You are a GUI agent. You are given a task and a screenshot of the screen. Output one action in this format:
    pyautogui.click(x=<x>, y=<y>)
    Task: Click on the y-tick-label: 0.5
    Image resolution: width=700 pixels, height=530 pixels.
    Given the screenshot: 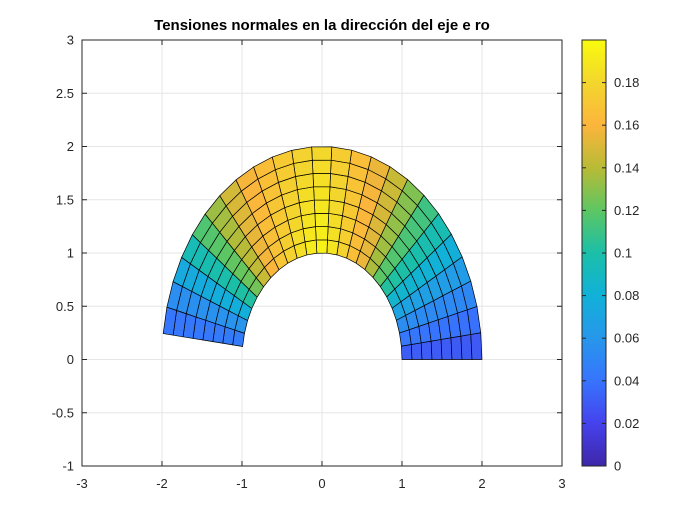 What is the action you would take?
    pyautogui.click(x=65, y=306)
    